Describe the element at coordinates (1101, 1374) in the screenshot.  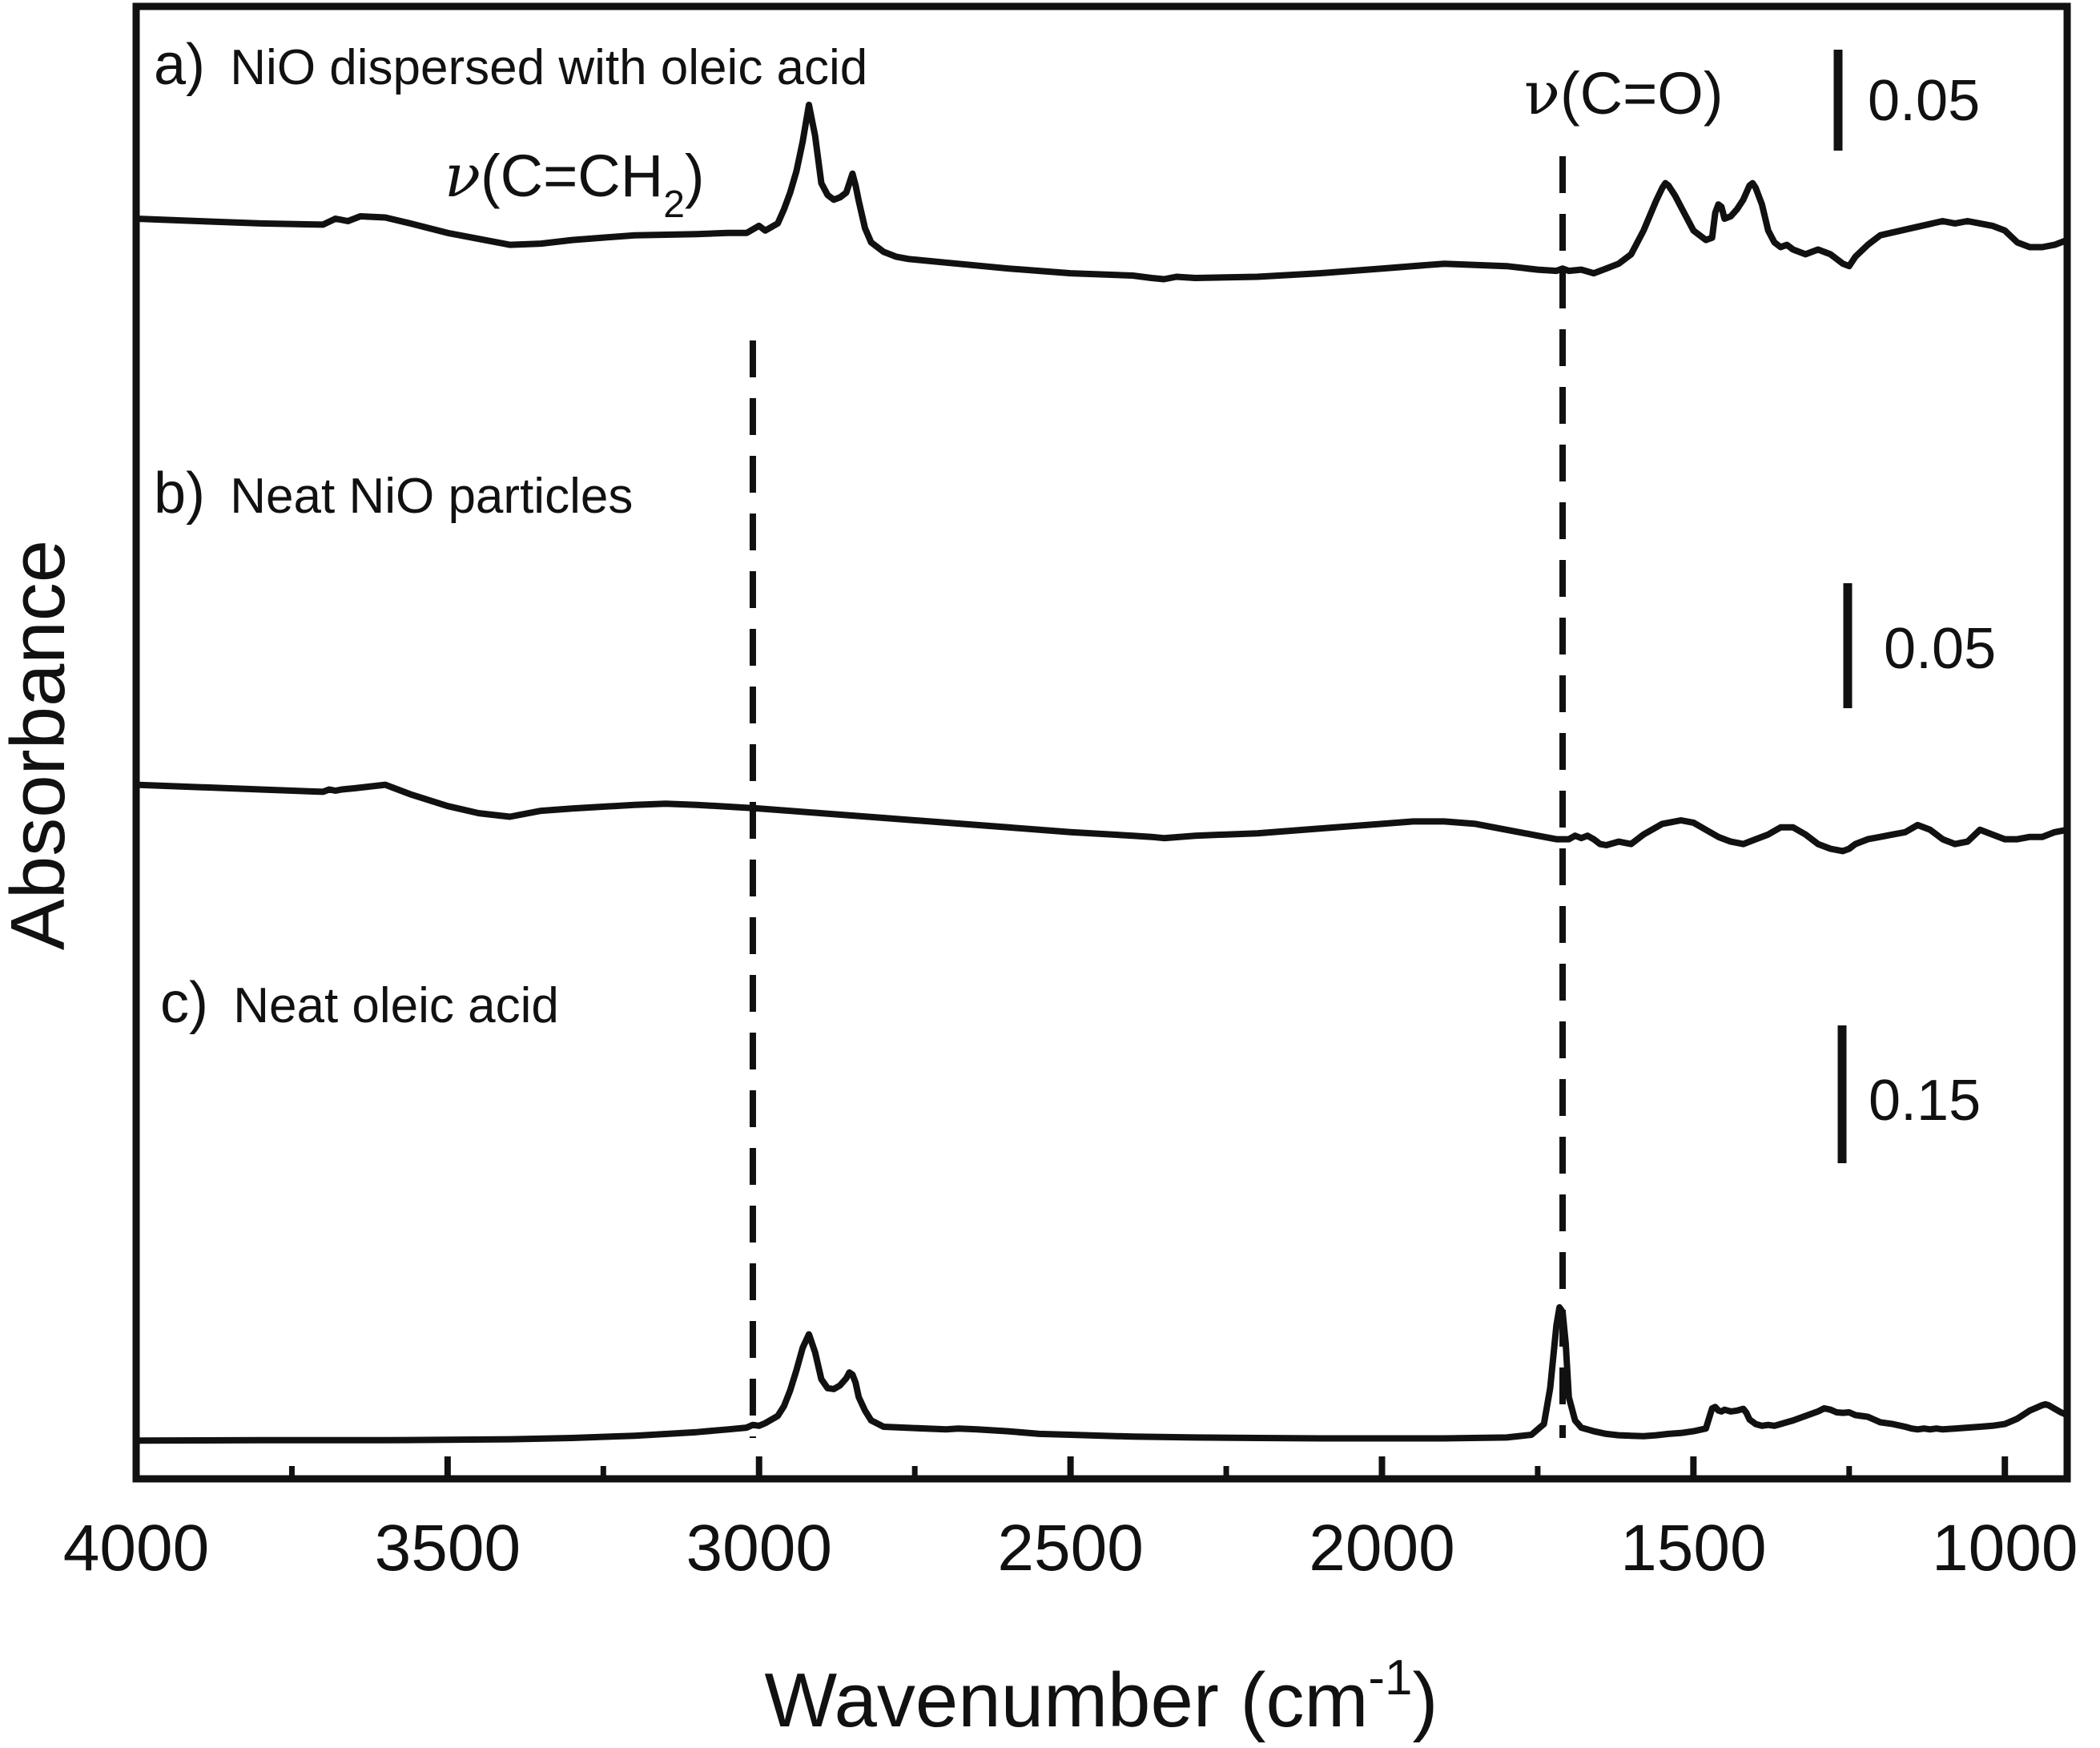
I see `spectrum-line-c` at that location.